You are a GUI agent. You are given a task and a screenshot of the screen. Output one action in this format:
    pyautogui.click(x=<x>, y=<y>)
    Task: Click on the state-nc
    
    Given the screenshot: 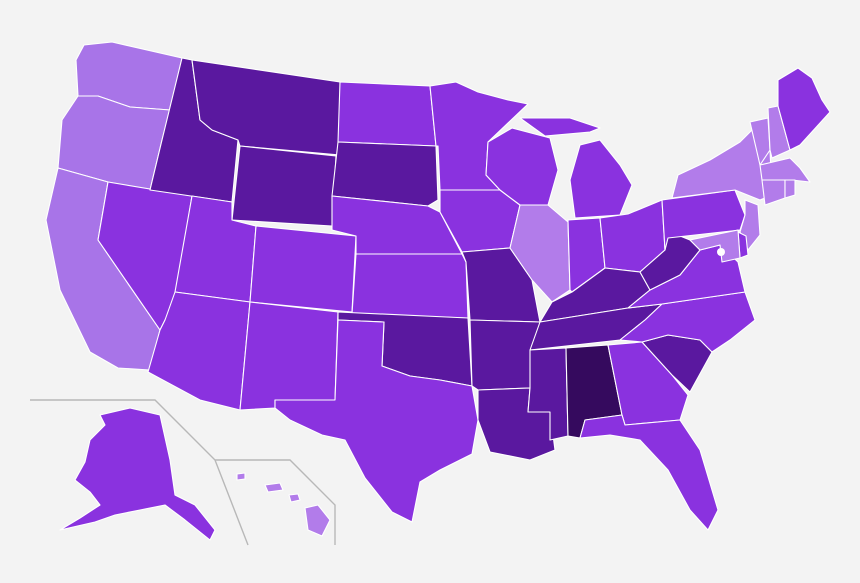 What is the action you would take?
    pyautogui.click(x=687, y=322)
    